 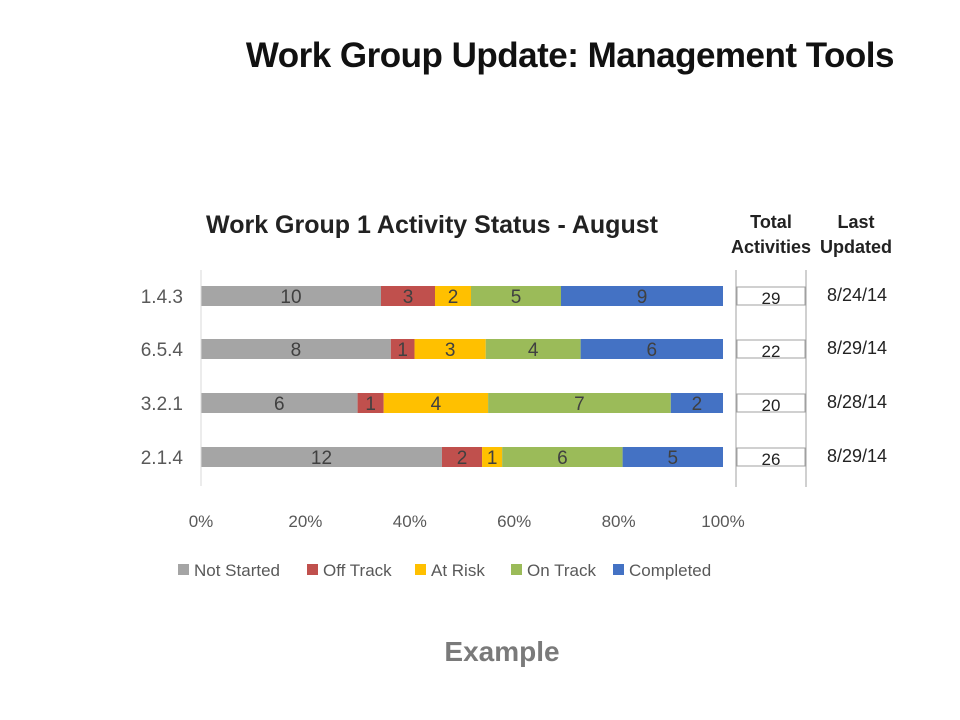 What do you see at coordinates (771, 222) in the screenshot?
I see `total-activities-header: Total` at bounding box center [771, 222].